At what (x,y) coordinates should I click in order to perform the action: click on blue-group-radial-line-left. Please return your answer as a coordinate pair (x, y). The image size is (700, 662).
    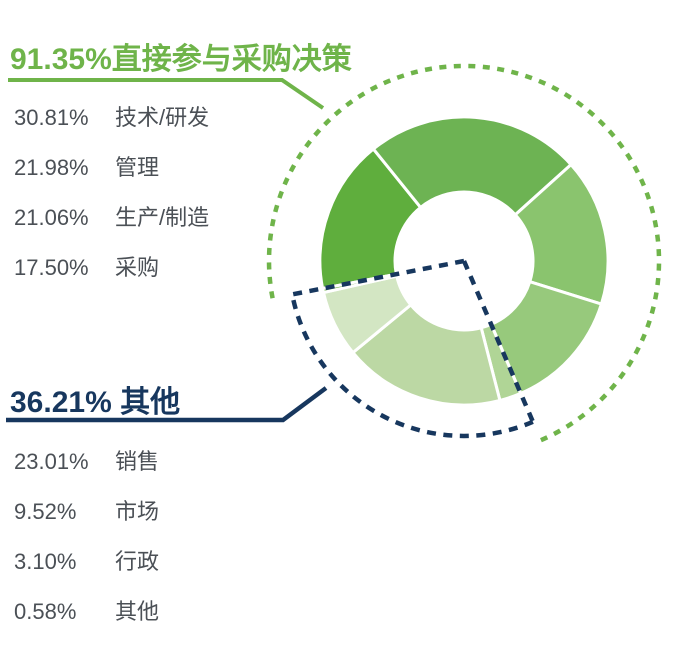
    Looking at the image, I should click on (378, 277).